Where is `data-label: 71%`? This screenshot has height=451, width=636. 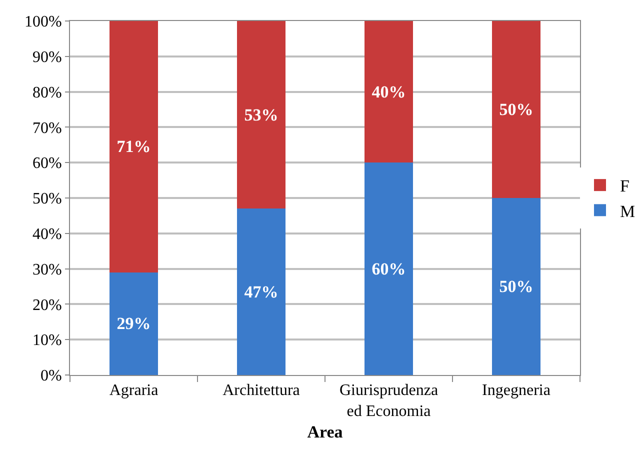
data-label: 71% is located at coordinates (133, 146).